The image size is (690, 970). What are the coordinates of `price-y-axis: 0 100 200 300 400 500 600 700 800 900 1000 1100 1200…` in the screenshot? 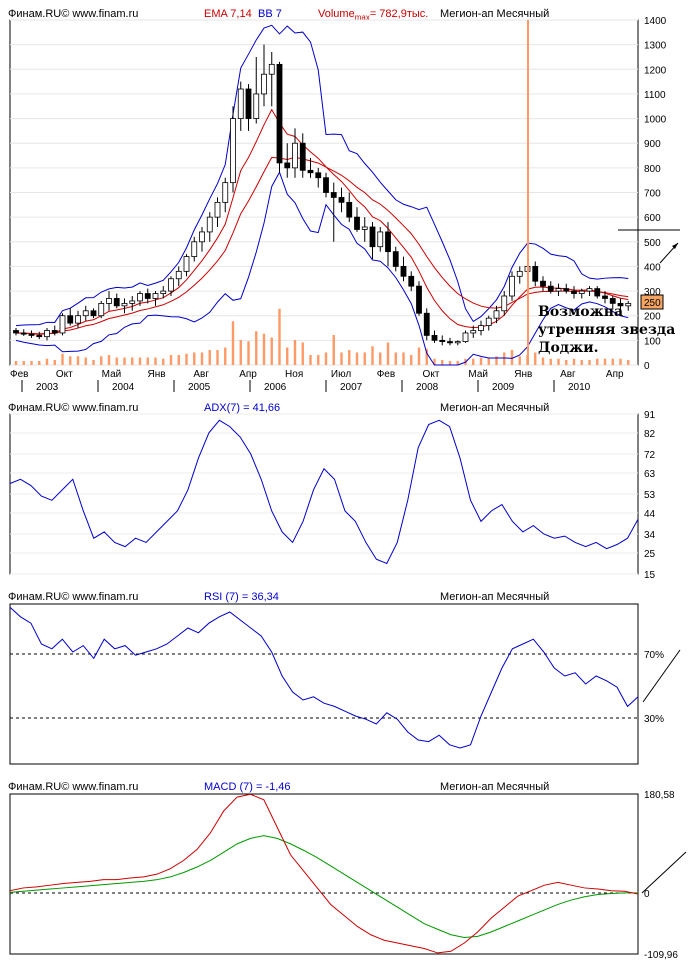 It's located at (655, 194).